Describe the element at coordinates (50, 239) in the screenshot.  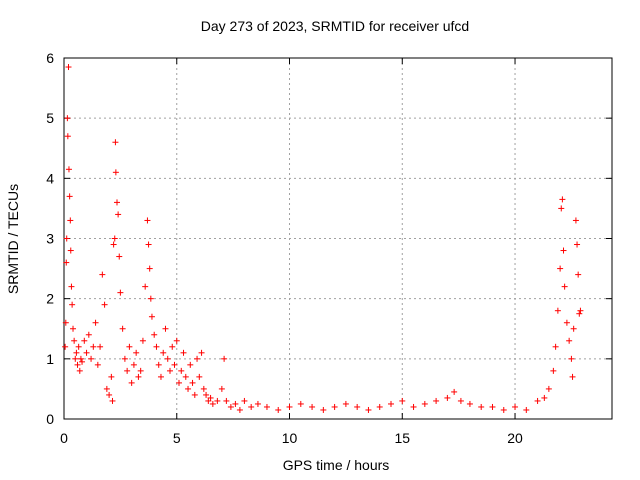
I see `y-tick-label: 3` at that location.